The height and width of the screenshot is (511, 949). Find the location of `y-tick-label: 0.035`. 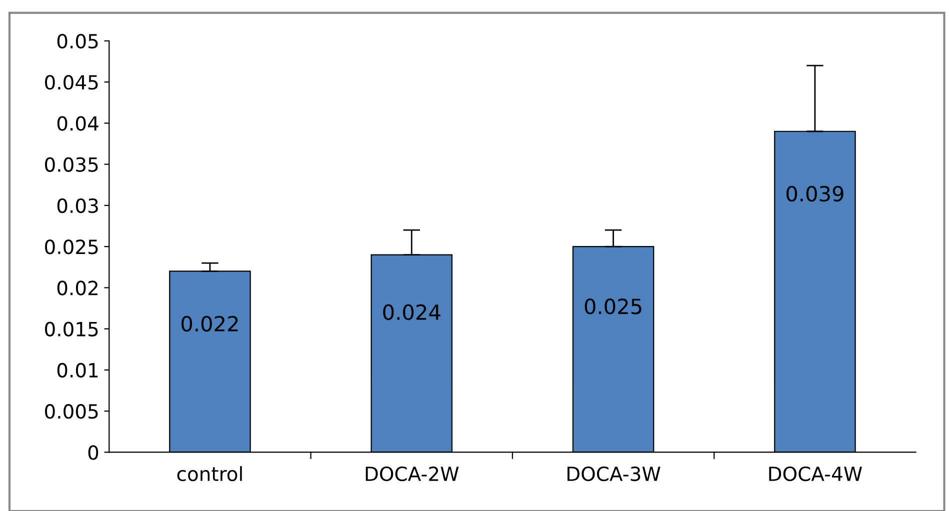

y-tick-label: 0.035 is located at coordinates (71, 164).